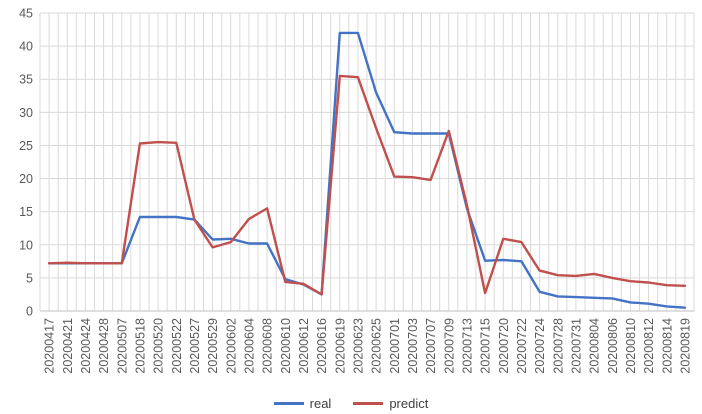  Describe the element at coordinates (322, 346) in the screenshot. I see `x-tick-label: 20200616` at that location.